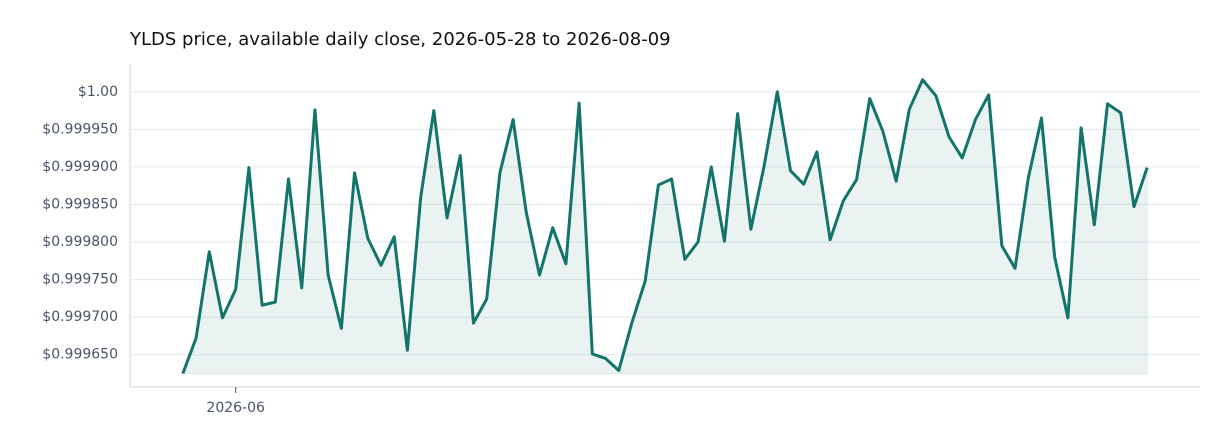 The image size is (1232, 448). I want to click on x-tick-label: 2026-06, so click(235, 408).